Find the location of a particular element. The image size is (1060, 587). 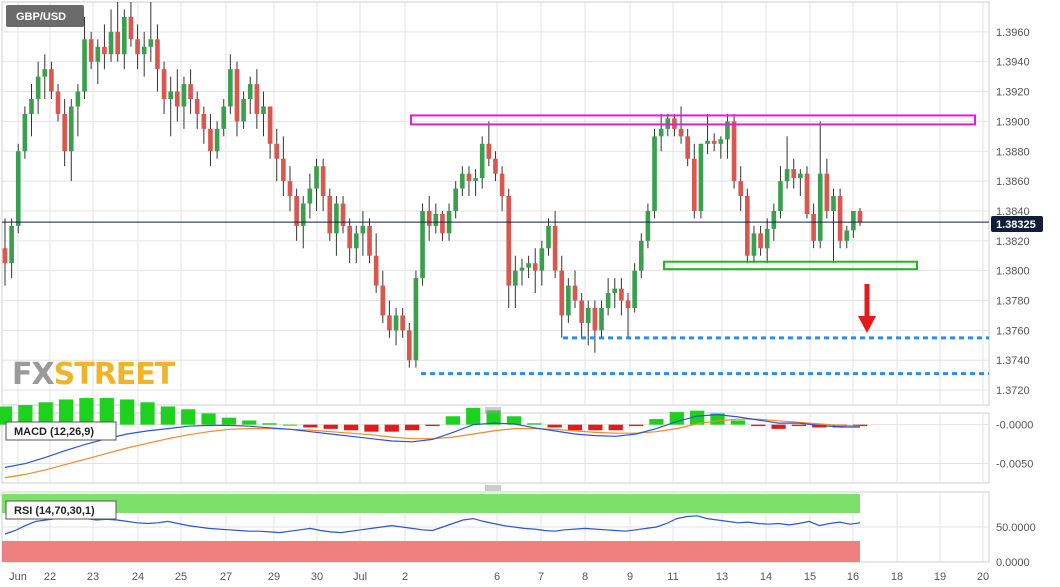

price-tick-label: 1.3760 is located at coordinates (1013, 331).